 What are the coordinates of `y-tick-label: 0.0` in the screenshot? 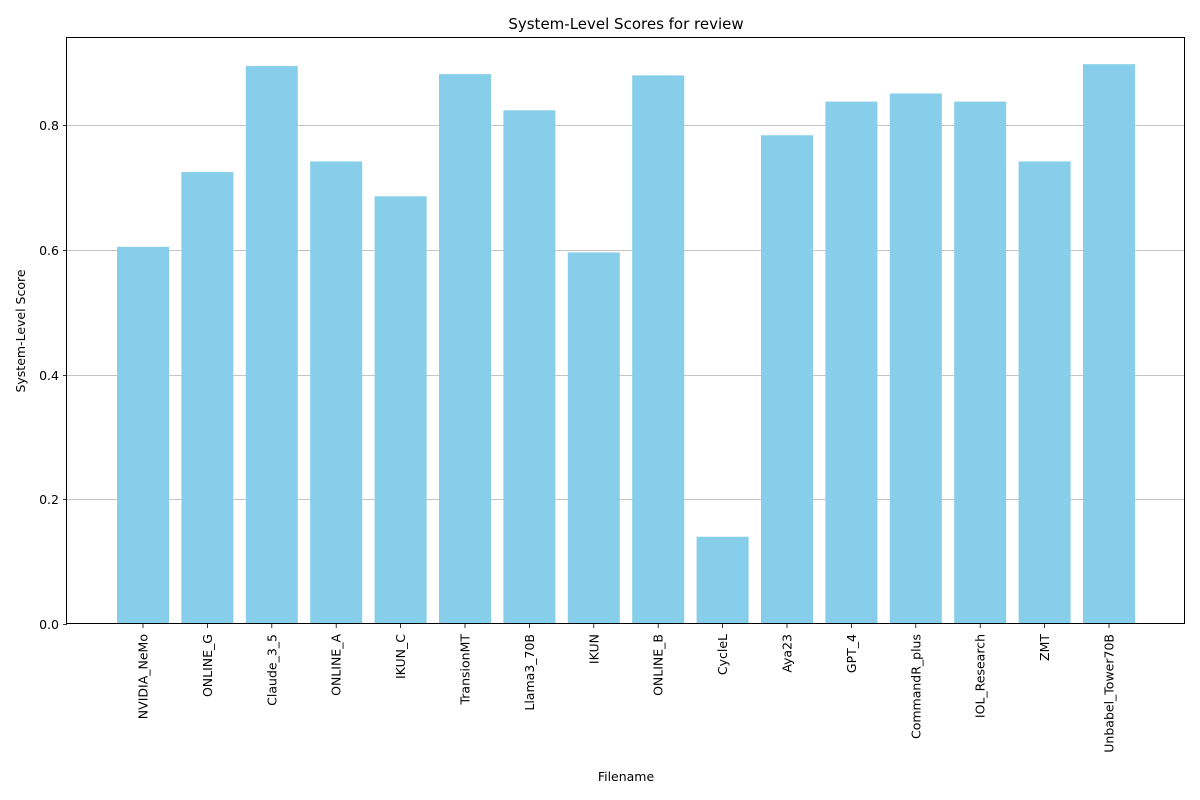 It's located at (49, 624).